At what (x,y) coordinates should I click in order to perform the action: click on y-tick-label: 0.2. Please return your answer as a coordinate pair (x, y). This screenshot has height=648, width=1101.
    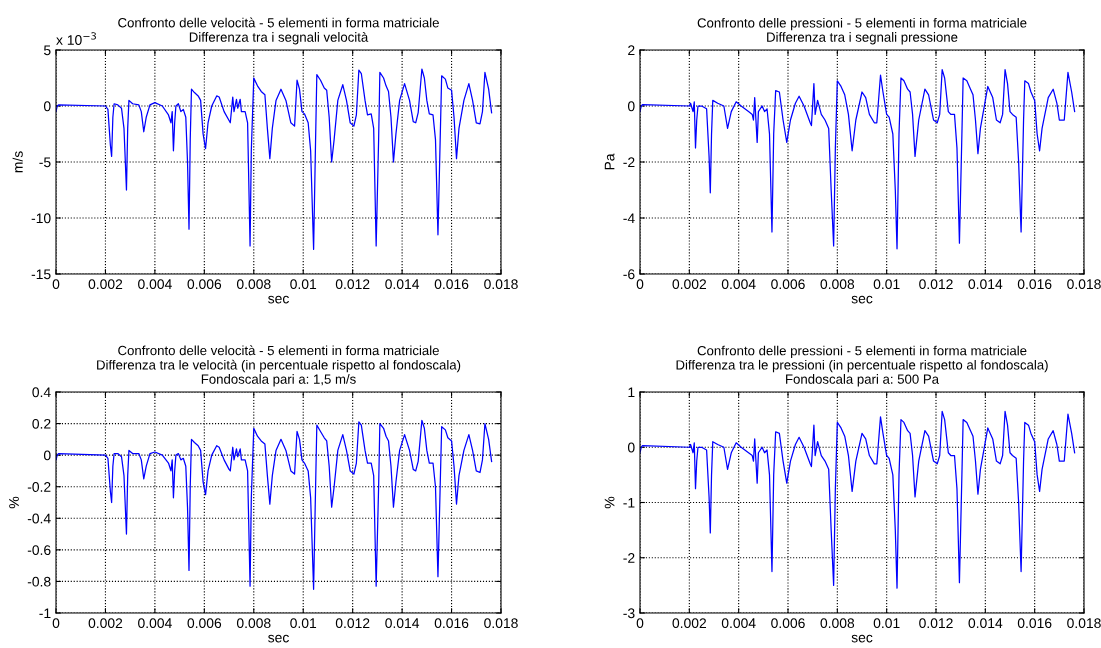
    Looking at the image, I should click on (41, 423).